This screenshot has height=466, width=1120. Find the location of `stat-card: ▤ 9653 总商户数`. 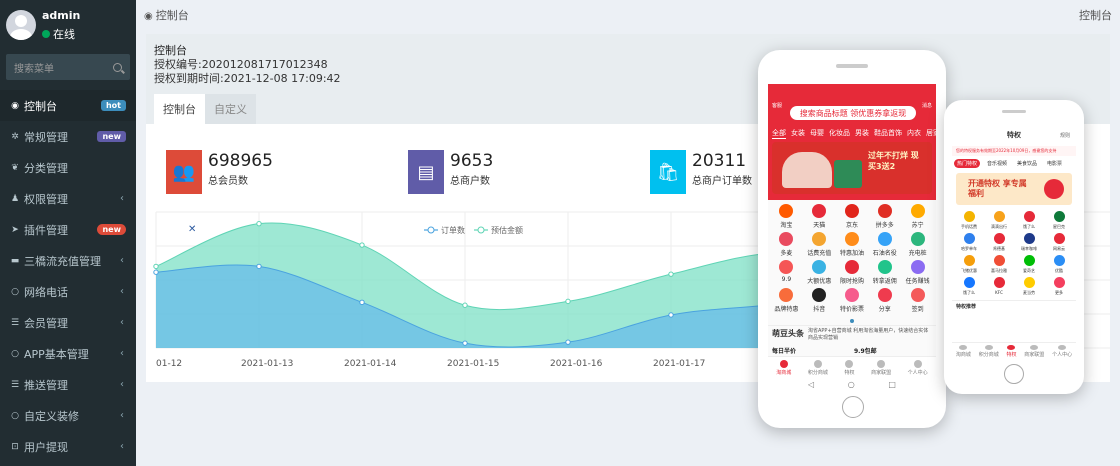

stat-card: ▤ 9653 总商户数 is located at coordinates (529, 172).